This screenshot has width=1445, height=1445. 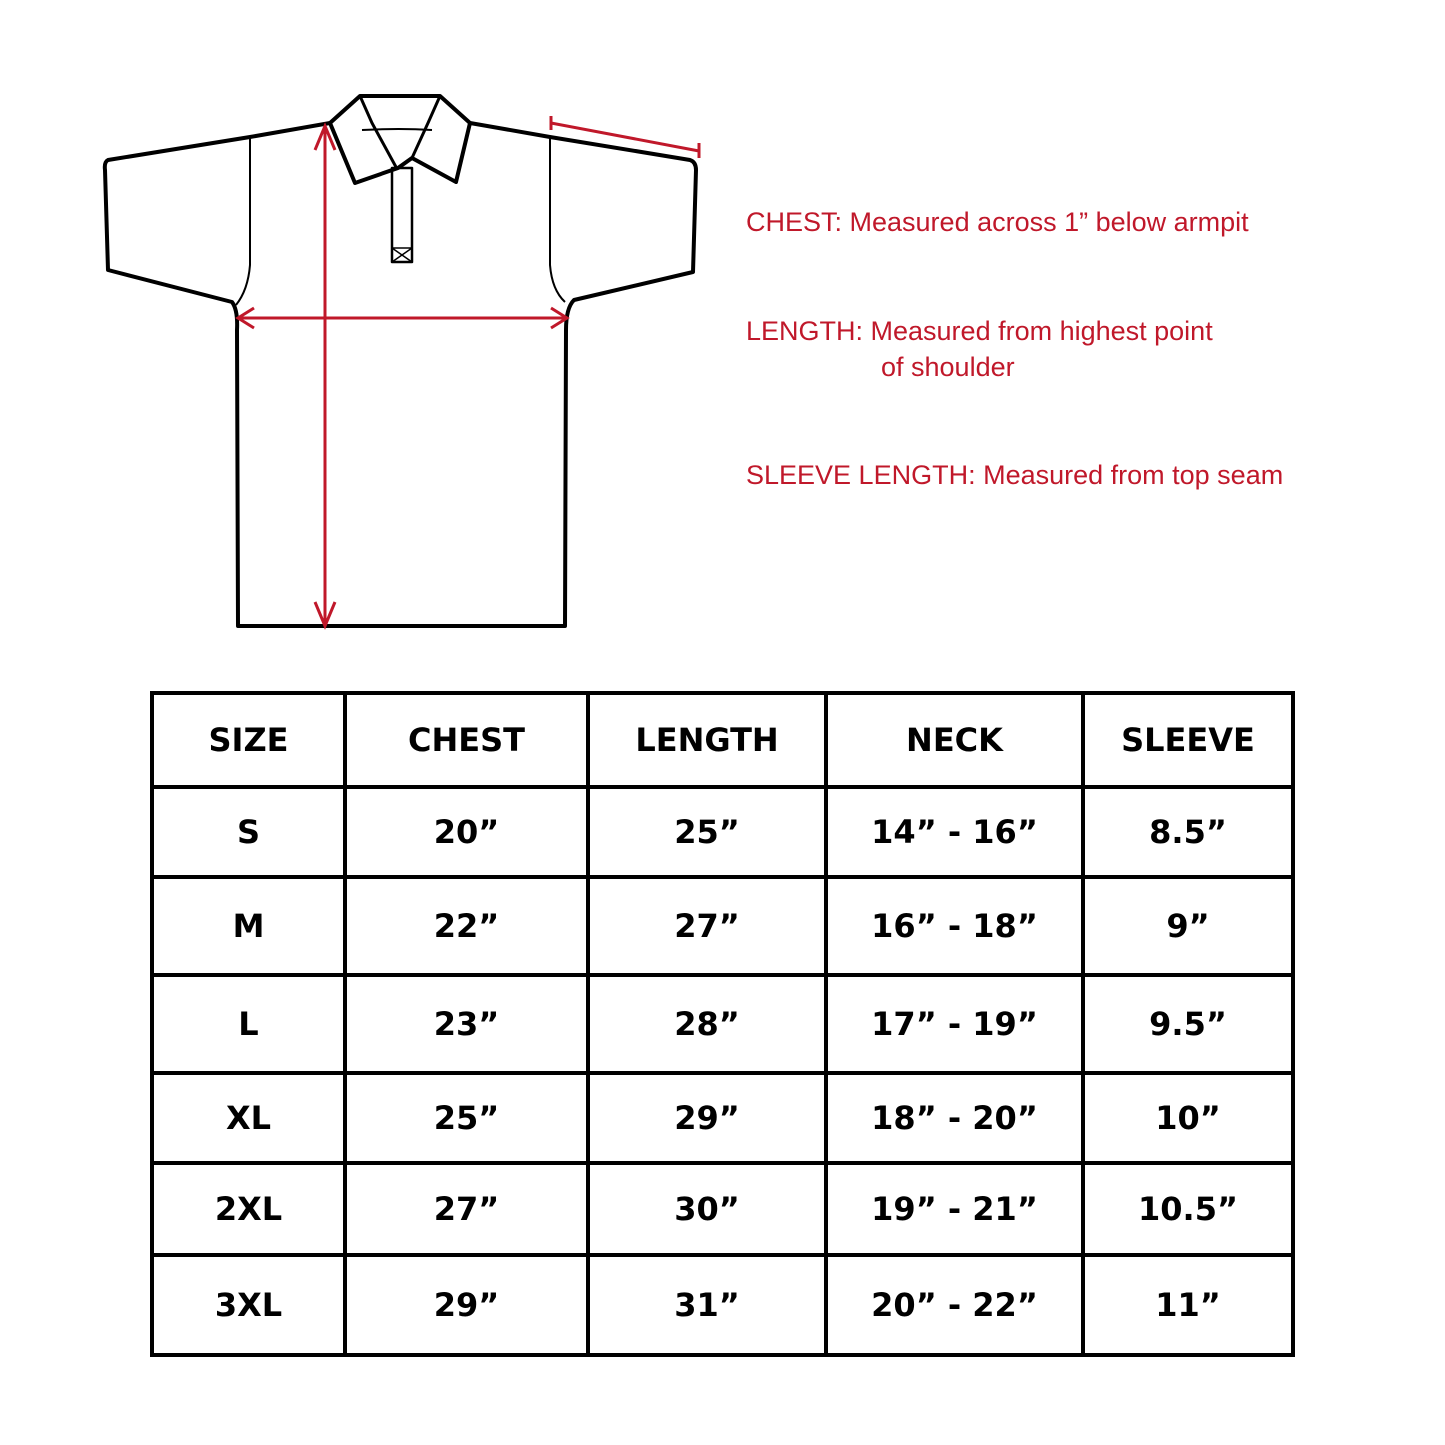 I want to click on cell-length: 30”, so click(x=707, y=1209).